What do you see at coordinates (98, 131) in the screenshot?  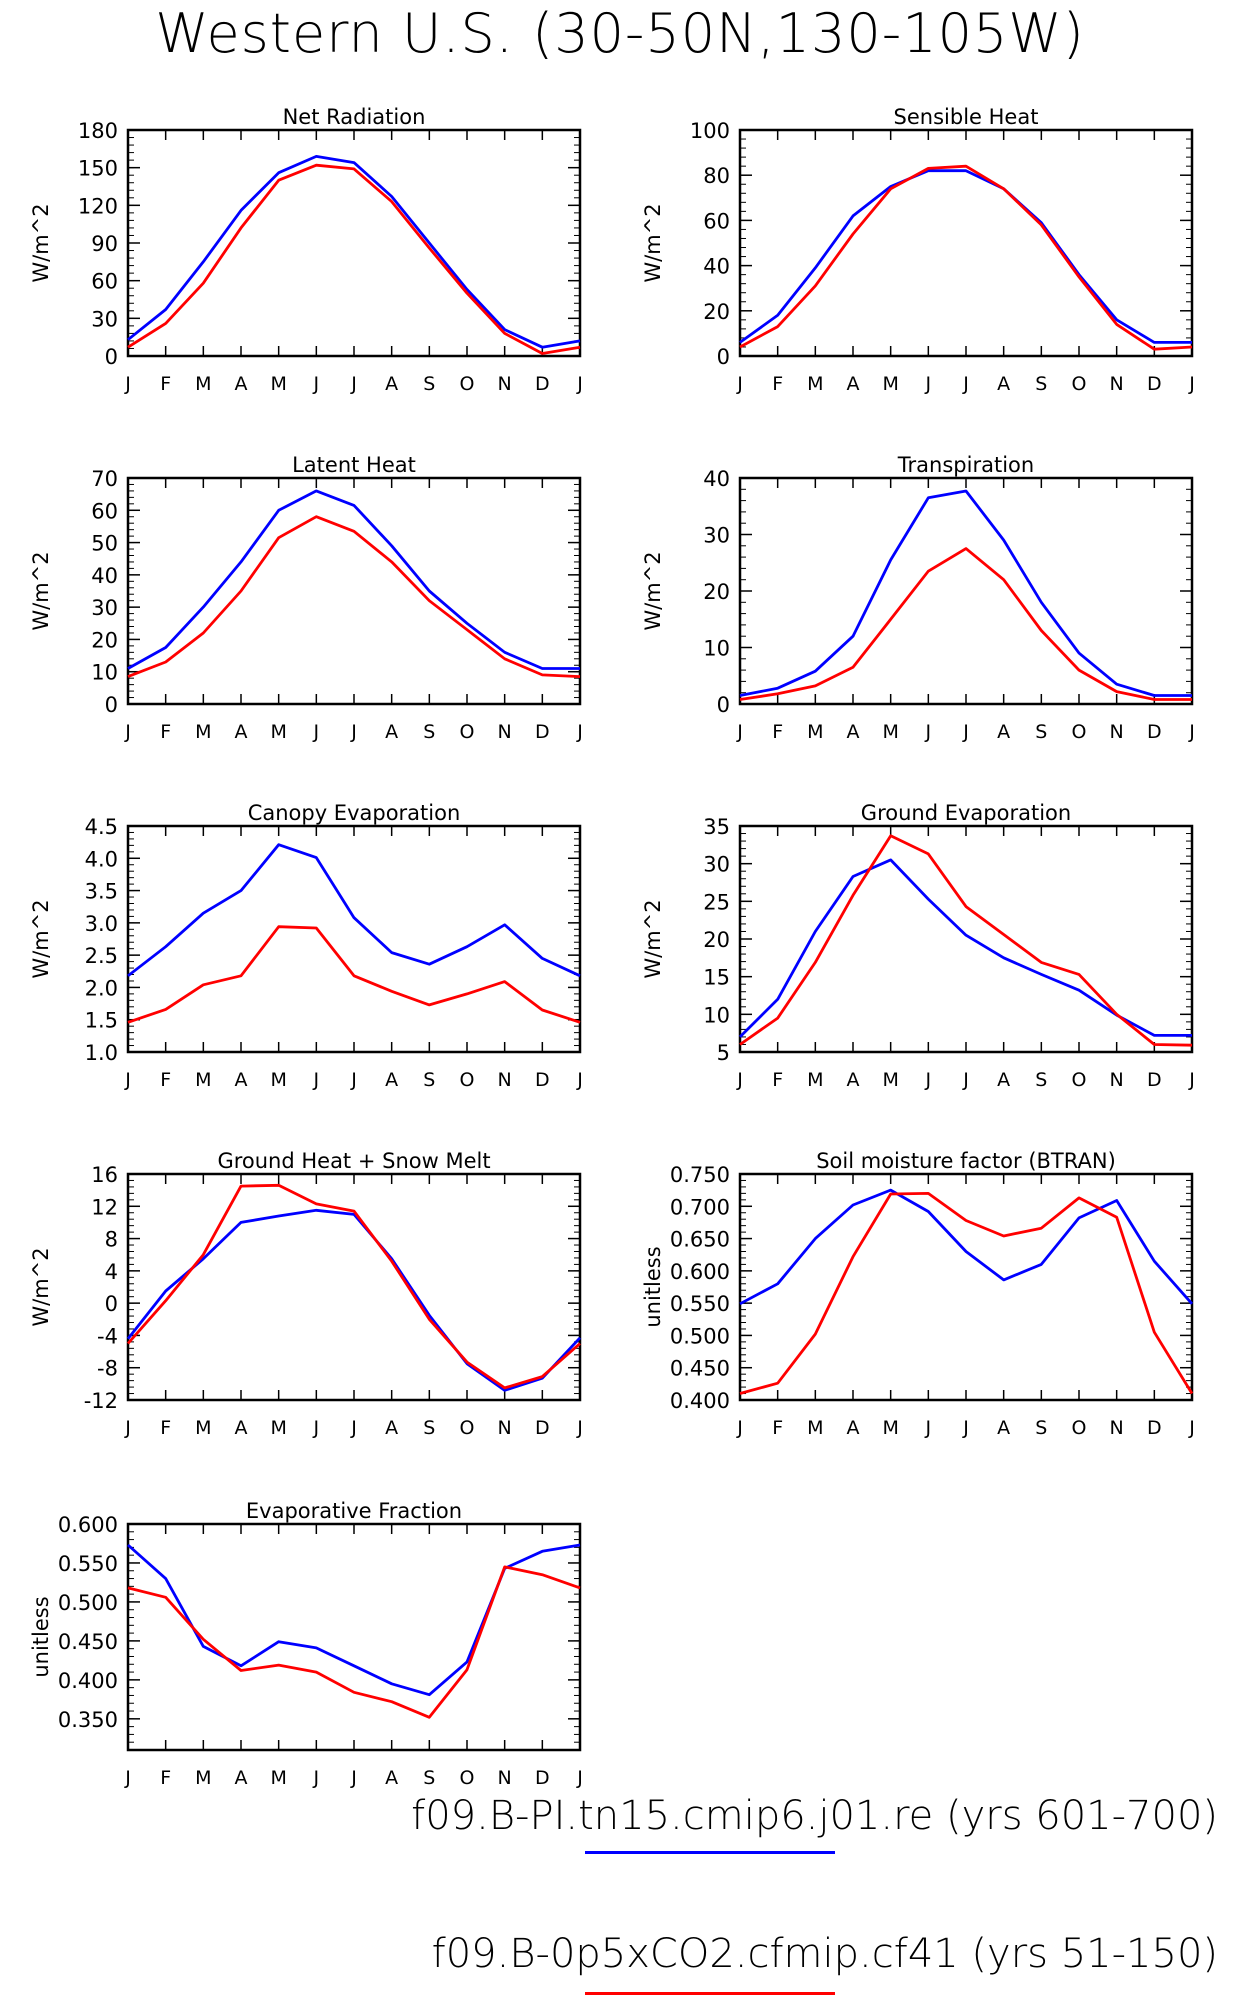 I see `y-tick-label: 180` at bounding box center [98, 131].